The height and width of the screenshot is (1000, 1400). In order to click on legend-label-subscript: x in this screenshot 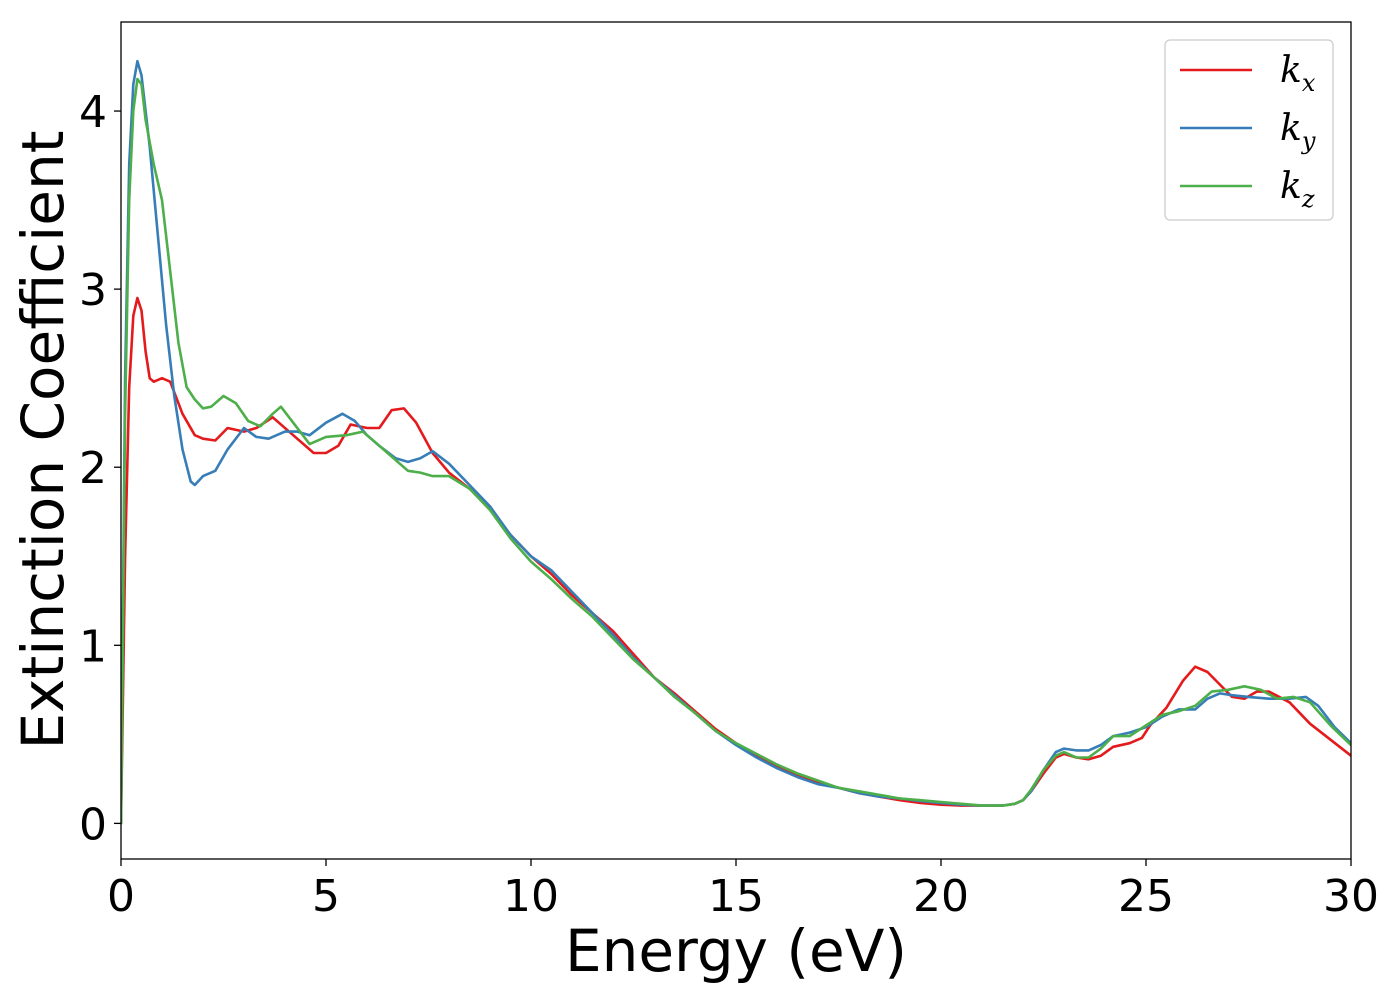, I will do `click(1309, 83)`.